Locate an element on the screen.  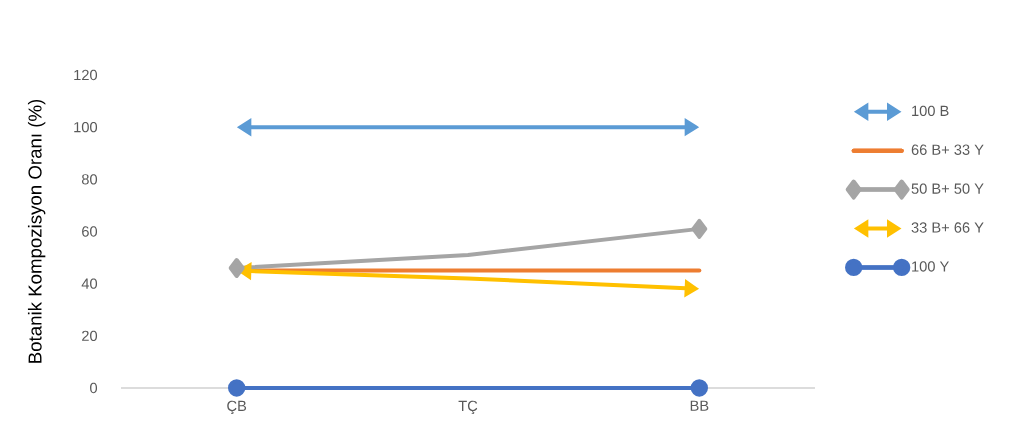
x-tick-label: BB is located at coordinates (699, 405).